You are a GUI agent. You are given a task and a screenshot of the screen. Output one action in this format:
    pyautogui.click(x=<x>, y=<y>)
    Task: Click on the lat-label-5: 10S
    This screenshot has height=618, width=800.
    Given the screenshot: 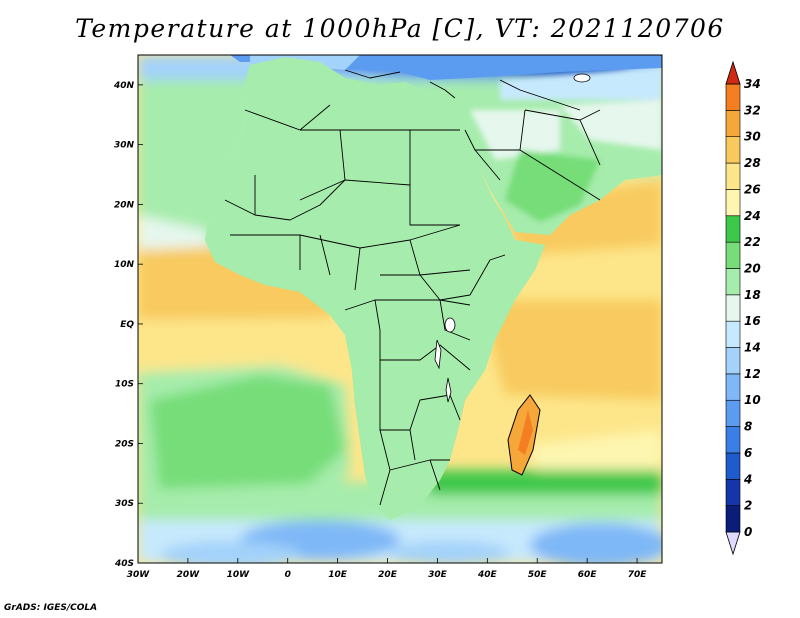 What is the action you would take?
    pyautogui.click(x=124, y=385)
    